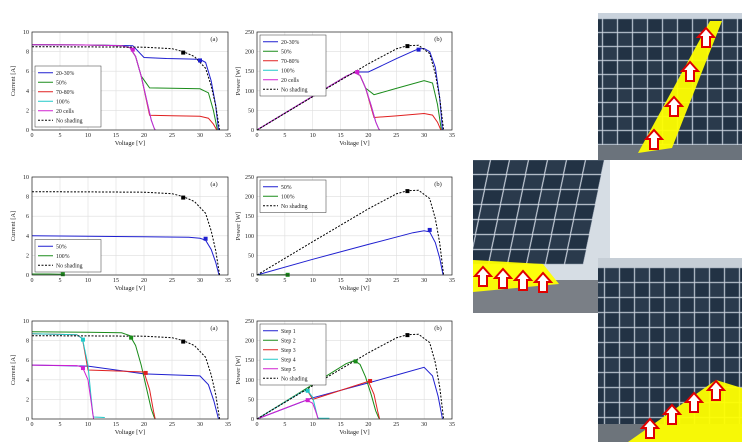 The image size is (750, 447). What do you see at coordinates (716, 390) in the screenshot?
I see `arrow-shape` at bounding box center [716, 390].